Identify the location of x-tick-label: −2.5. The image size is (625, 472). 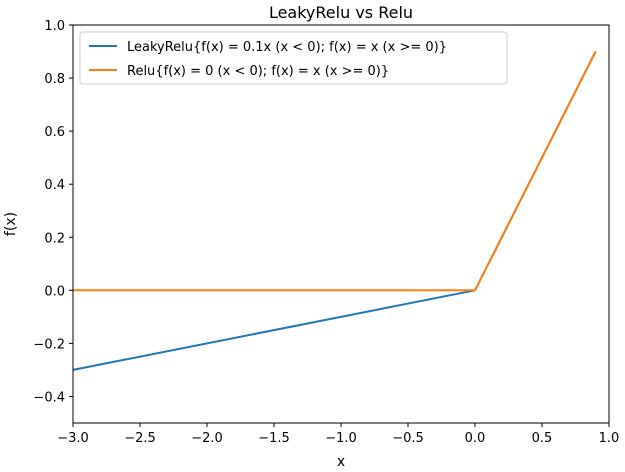
(140, 438).